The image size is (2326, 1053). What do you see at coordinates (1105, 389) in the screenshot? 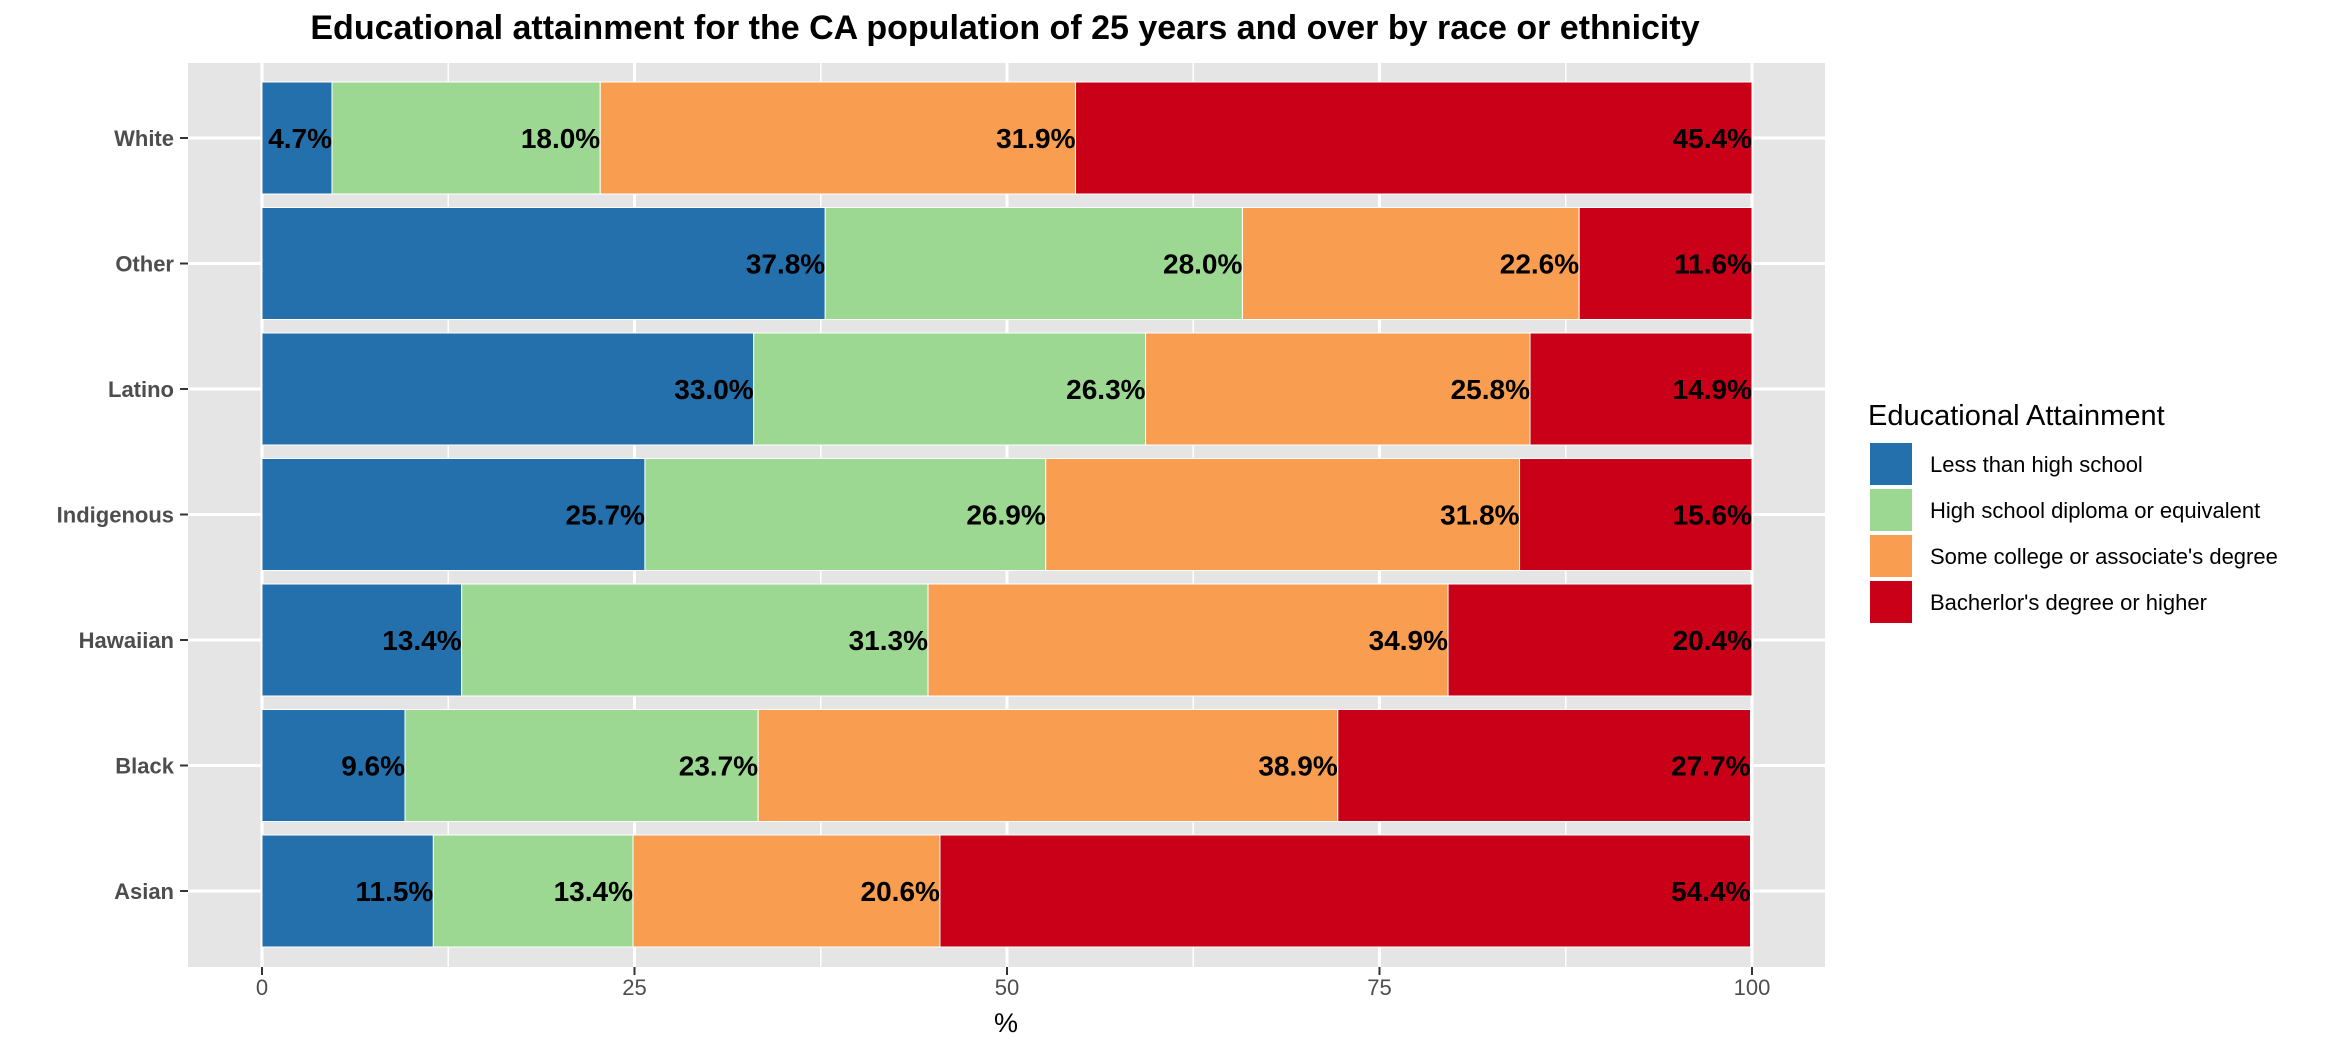
I see `data-label: 26.3%` at bounding box center [1105, 389].